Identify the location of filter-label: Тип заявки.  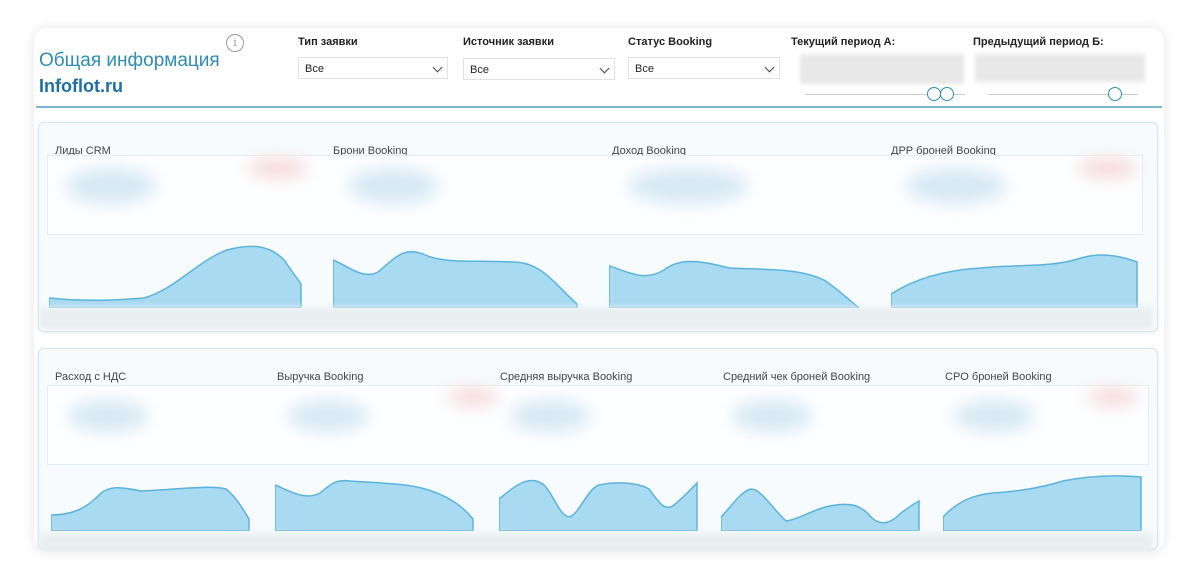
(328, 42).